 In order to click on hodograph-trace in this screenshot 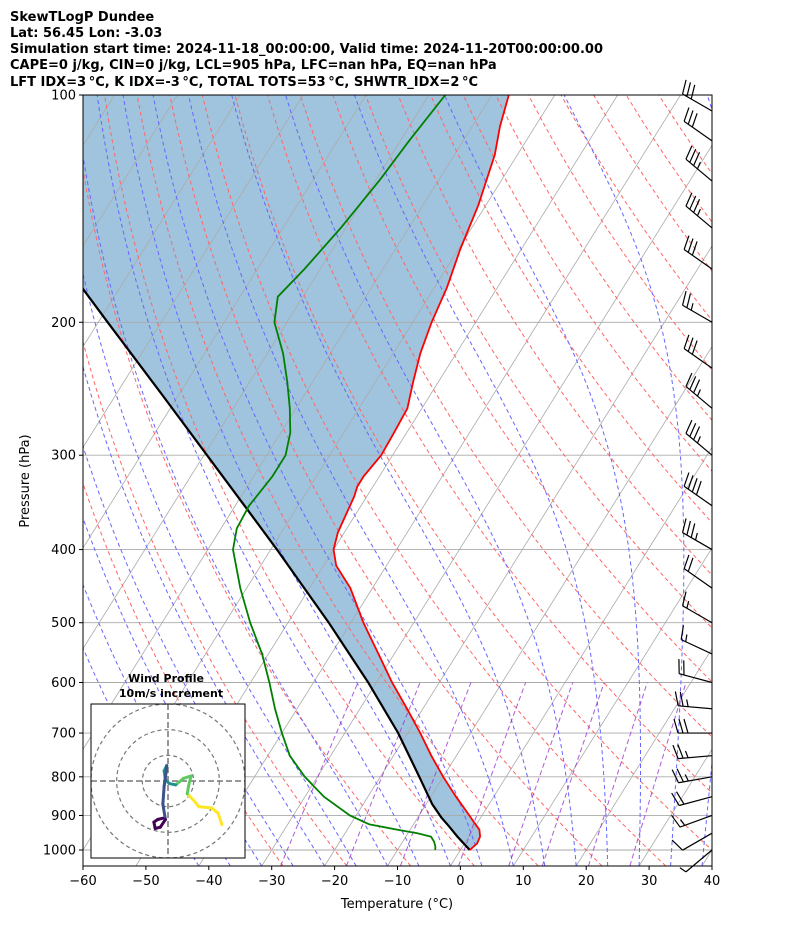, I will do `click(188, 797)`.